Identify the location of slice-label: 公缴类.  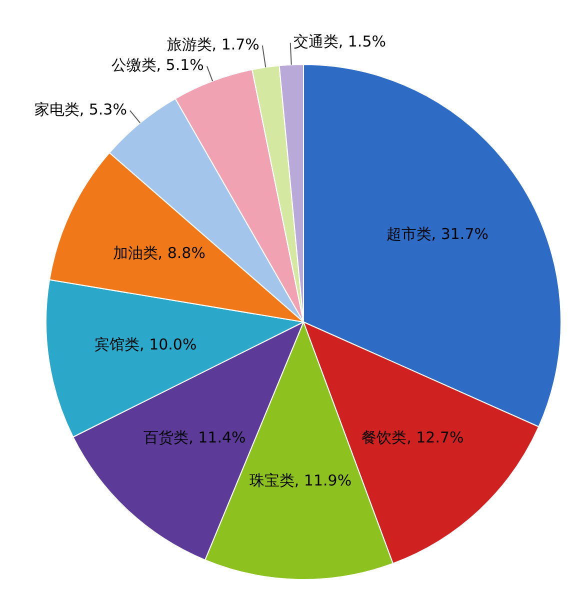
(133, 65).